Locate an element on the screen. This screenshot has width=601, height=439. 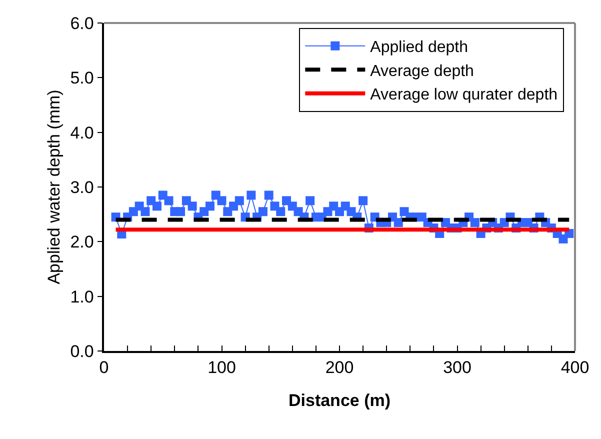
y-tick-label: 3.0 is located at coordinates (82, 187).